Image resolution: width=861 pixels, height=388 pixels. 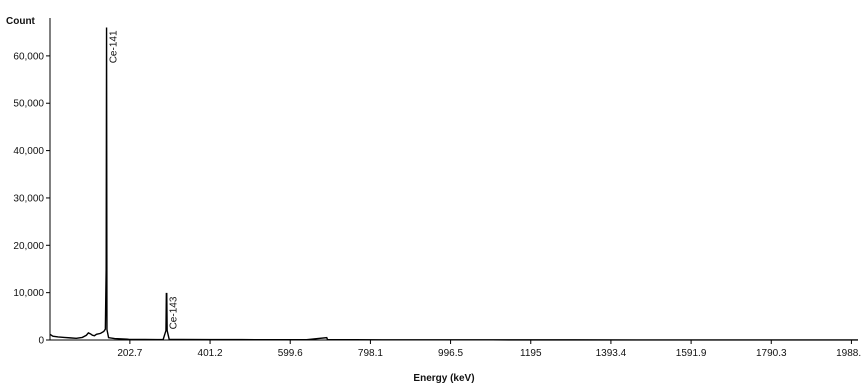 I want to click on x-tick-label: 798.1, so click(x=370, y=353).